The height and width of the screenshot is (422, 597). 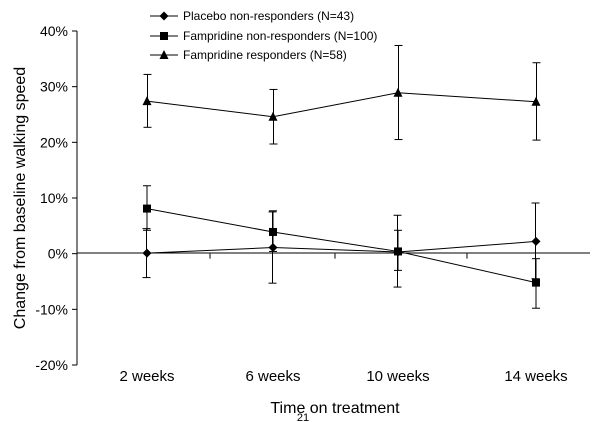 I want to click on legend-item-fampridine-responders: Fampridine responders (N=58), so click(x=248, y=55).